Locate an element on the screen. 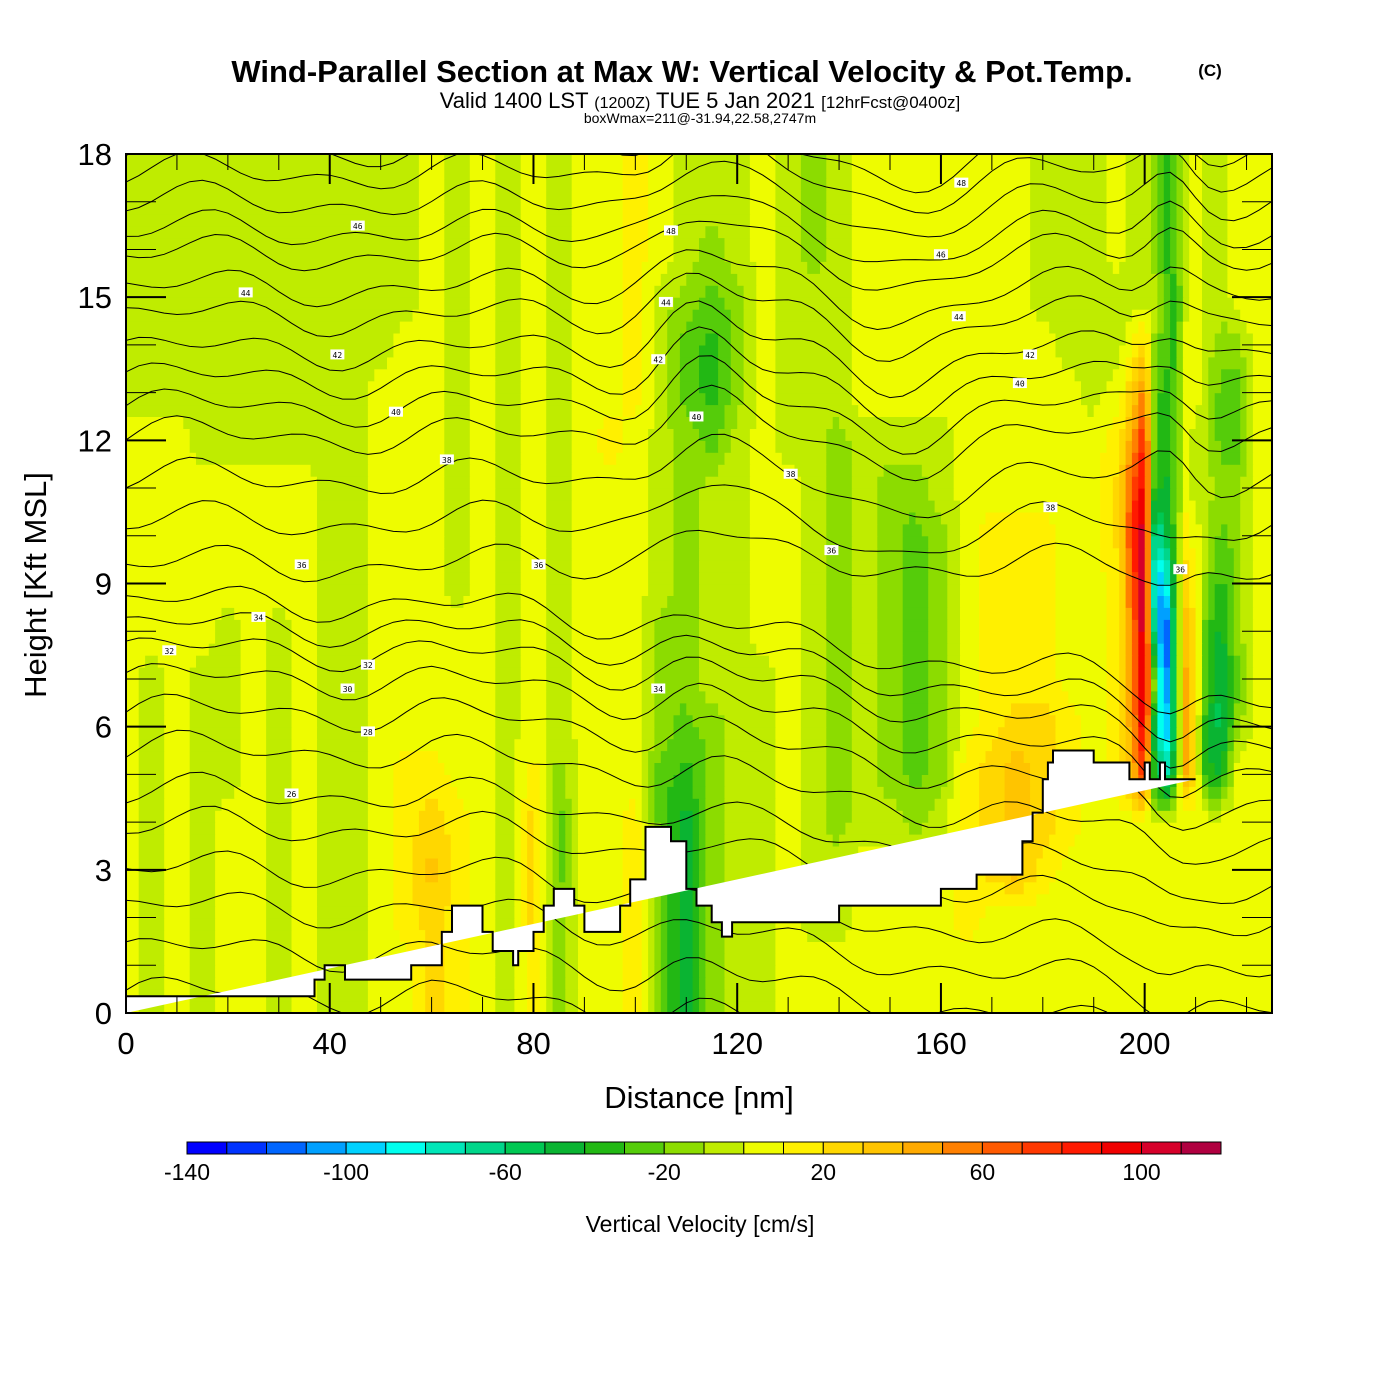 The height and width of the screenshot is (1400, 1400). colorbar-tick-label: 20 is located at coordinates (824, 1172).